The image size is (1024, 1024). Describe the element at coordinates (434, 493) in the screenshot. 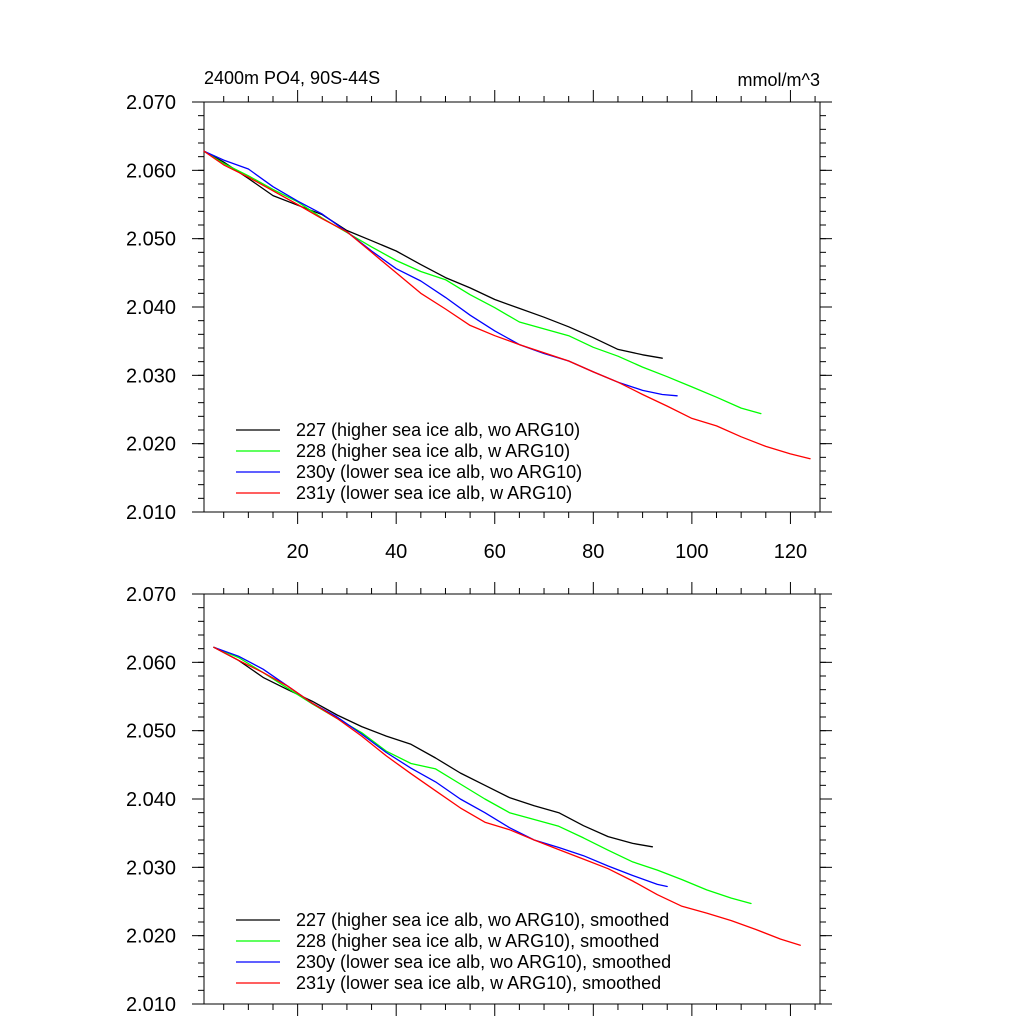

I see `top-legend-label-231y: 231y (lower sea ice alb, w ARG10)` at that location.